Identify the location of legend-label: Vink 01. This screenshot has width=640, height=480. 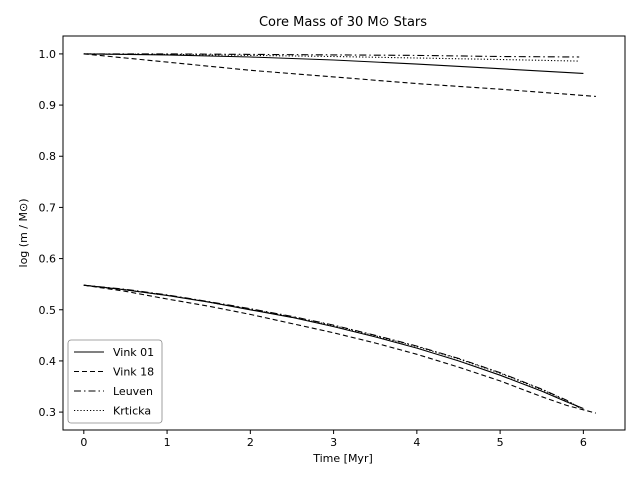
(133, 352).